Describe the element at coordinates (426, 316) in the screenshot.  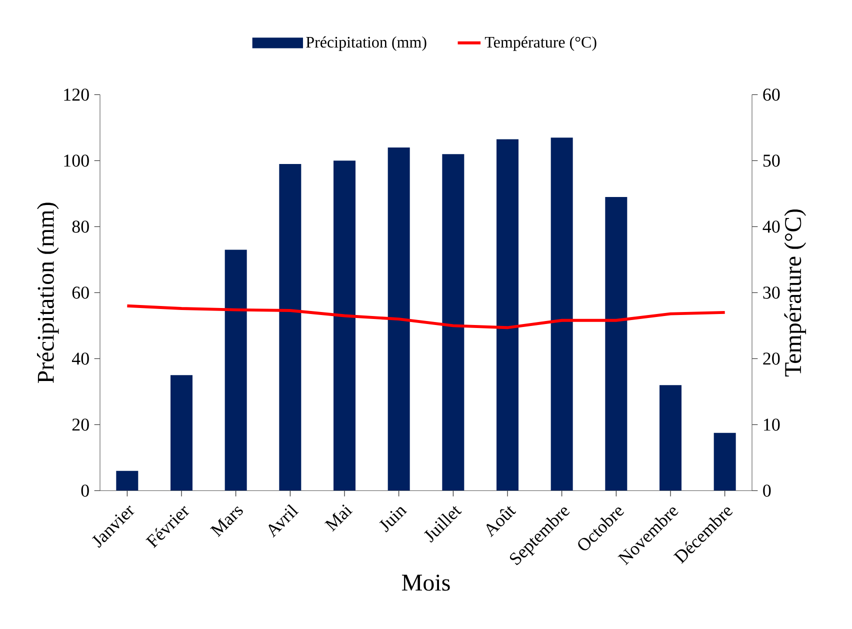
I see `line-series` at that location.